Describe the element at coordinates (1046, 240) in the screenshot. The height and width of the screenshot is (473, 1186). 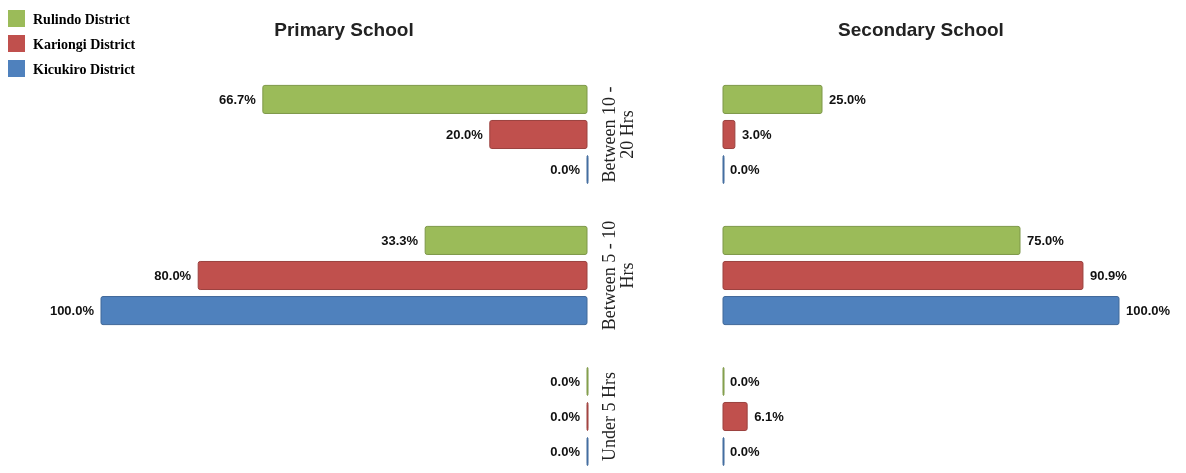
I see `data-label: 75.0%` at that location.